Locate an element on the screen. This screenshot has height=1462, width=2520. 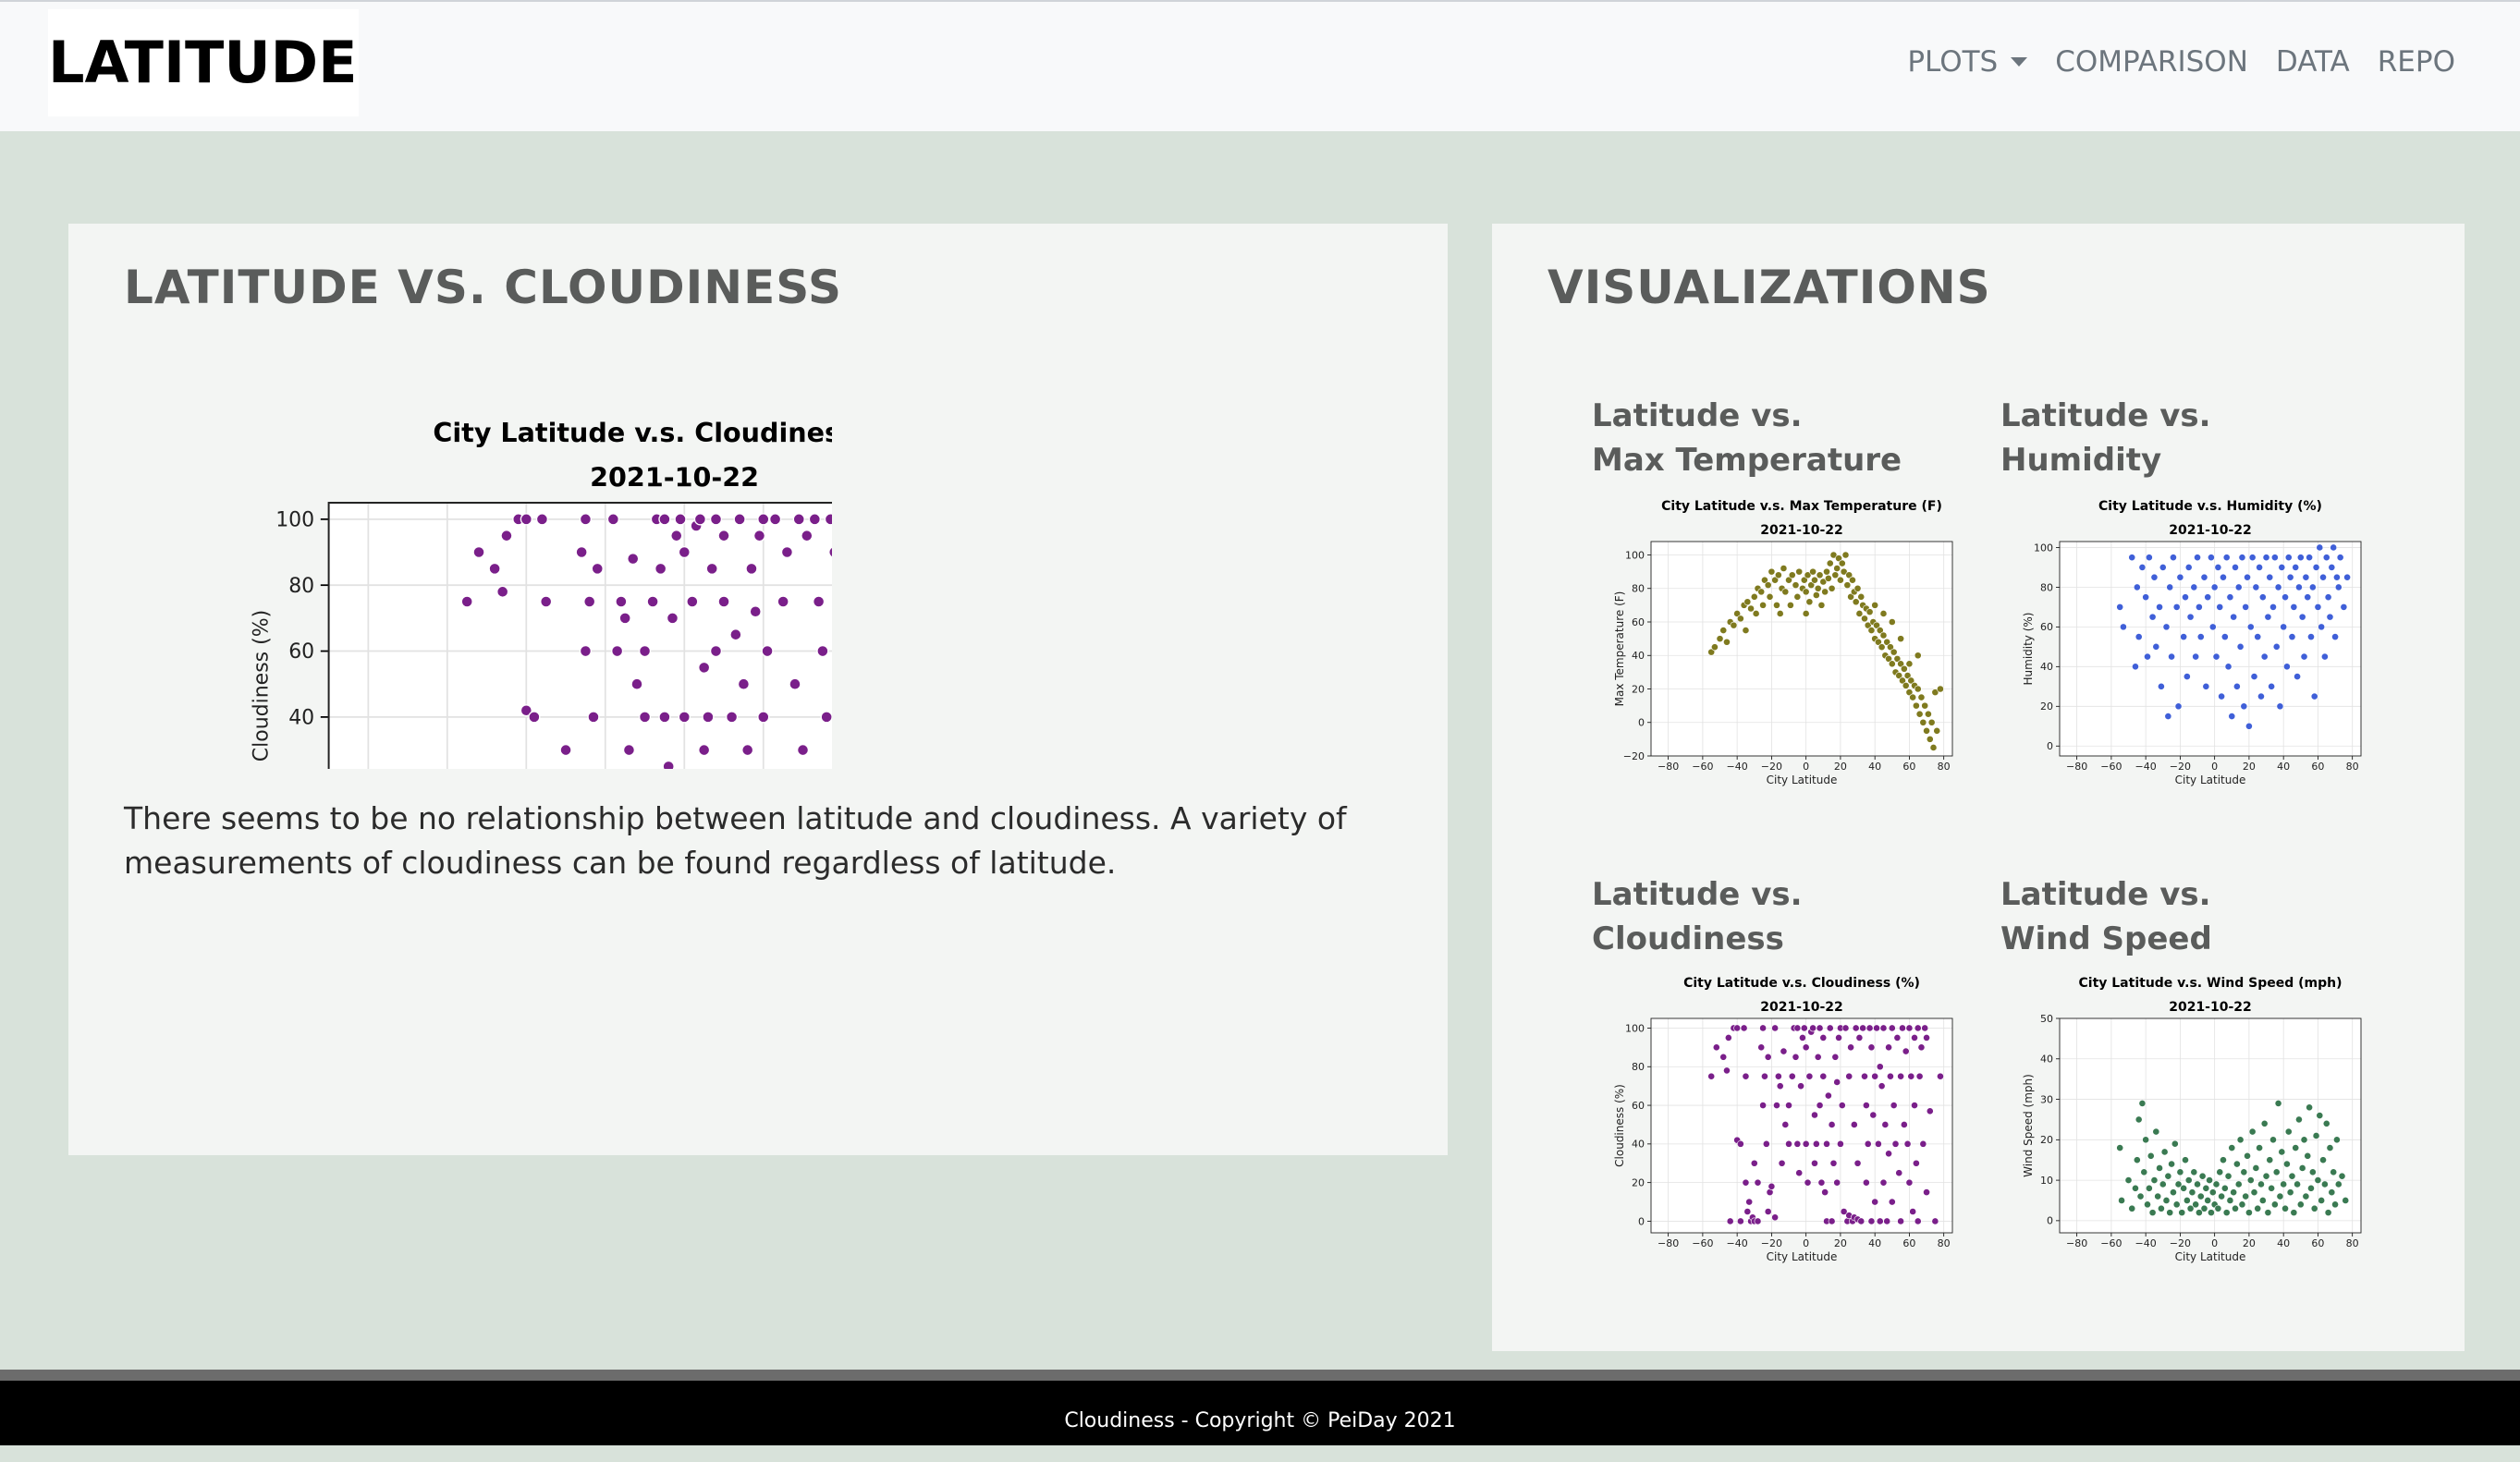
y-tick-label: 100 is located at coordinates (2043, 548).